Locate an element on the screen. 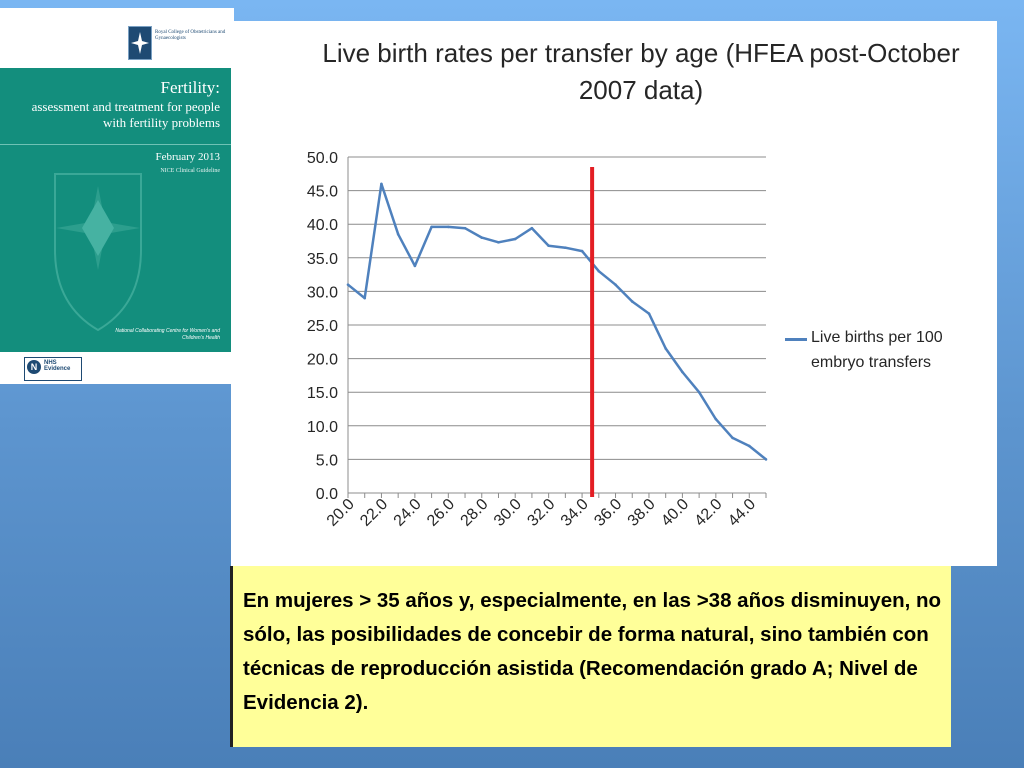  x-tick-label: 34.0 is located at coordinates (575, 513).